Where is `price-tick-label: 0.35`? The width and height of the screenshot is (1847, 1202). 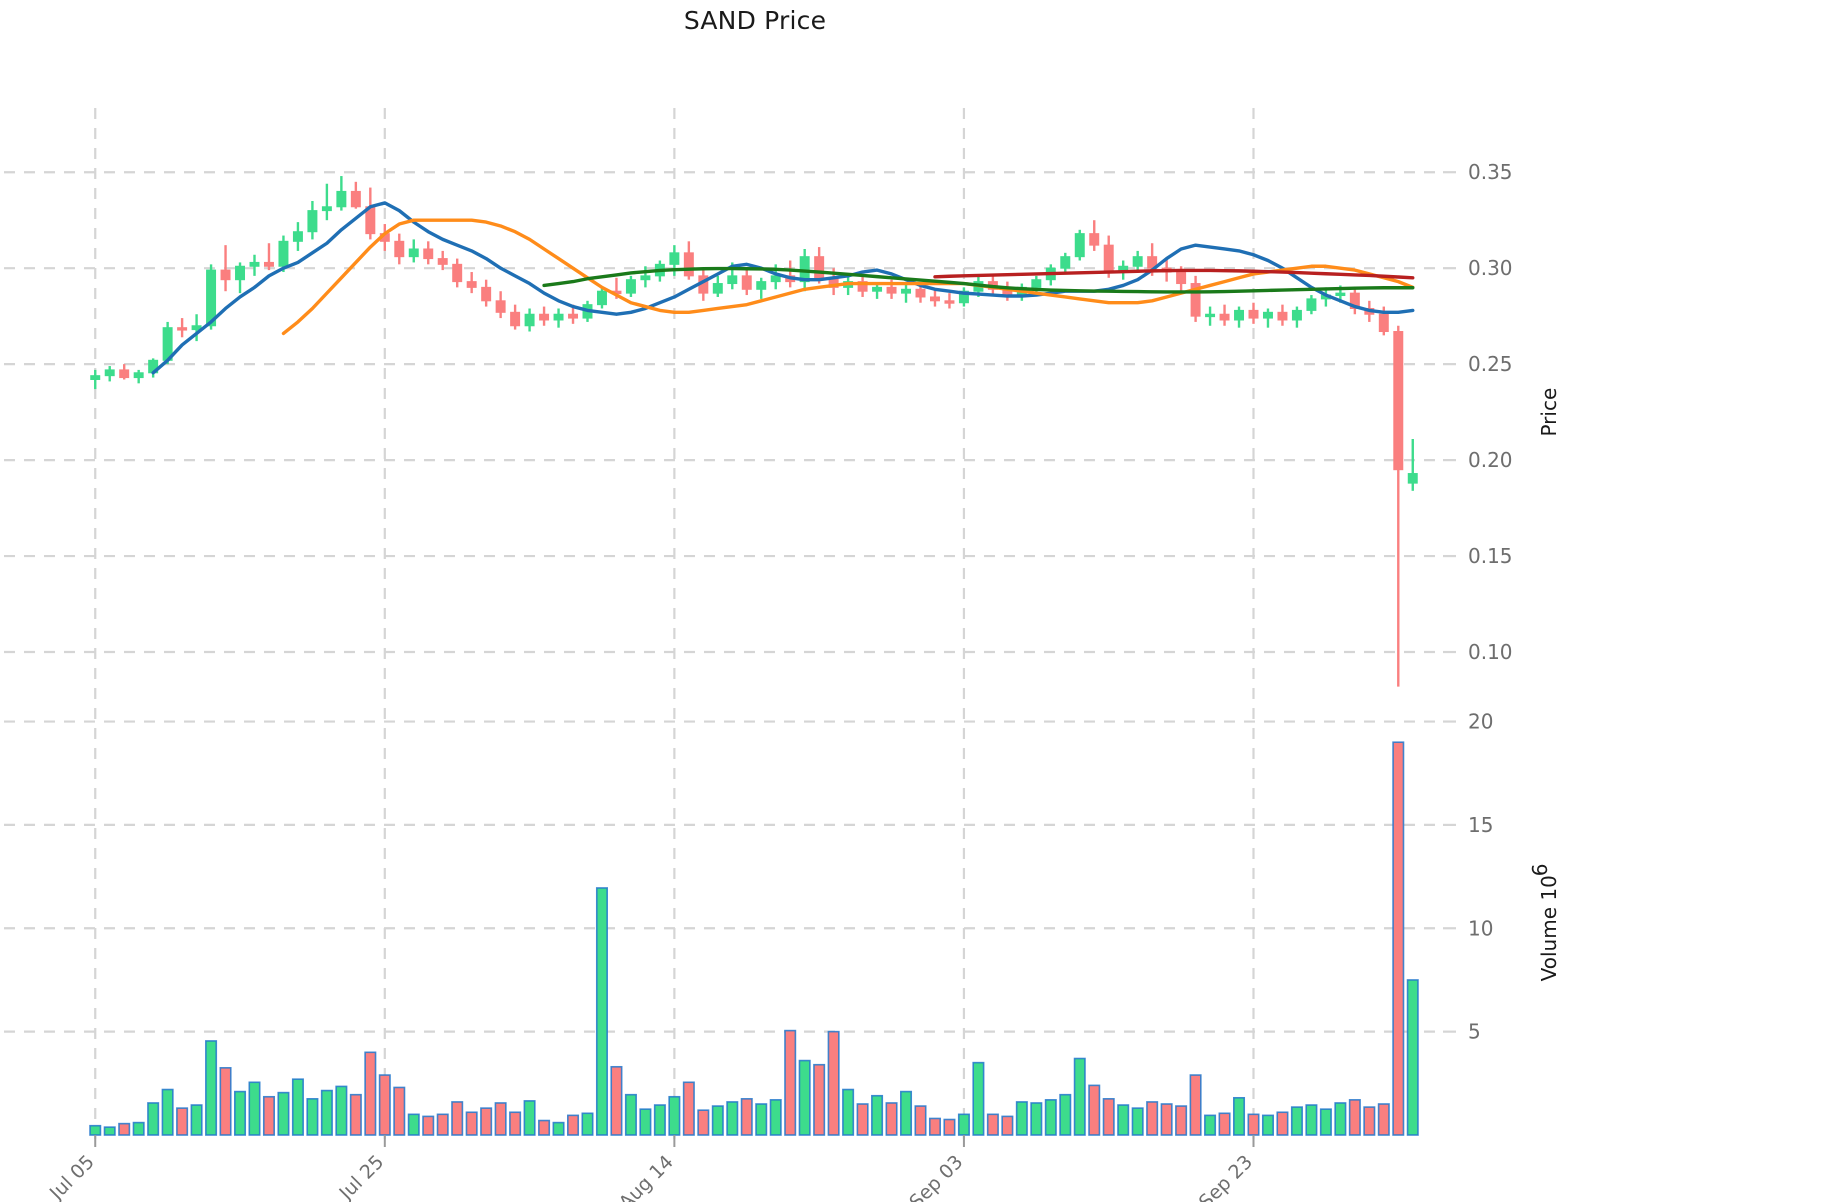
price-tick-label: 0.35 is located at coordinates (1490, 172).